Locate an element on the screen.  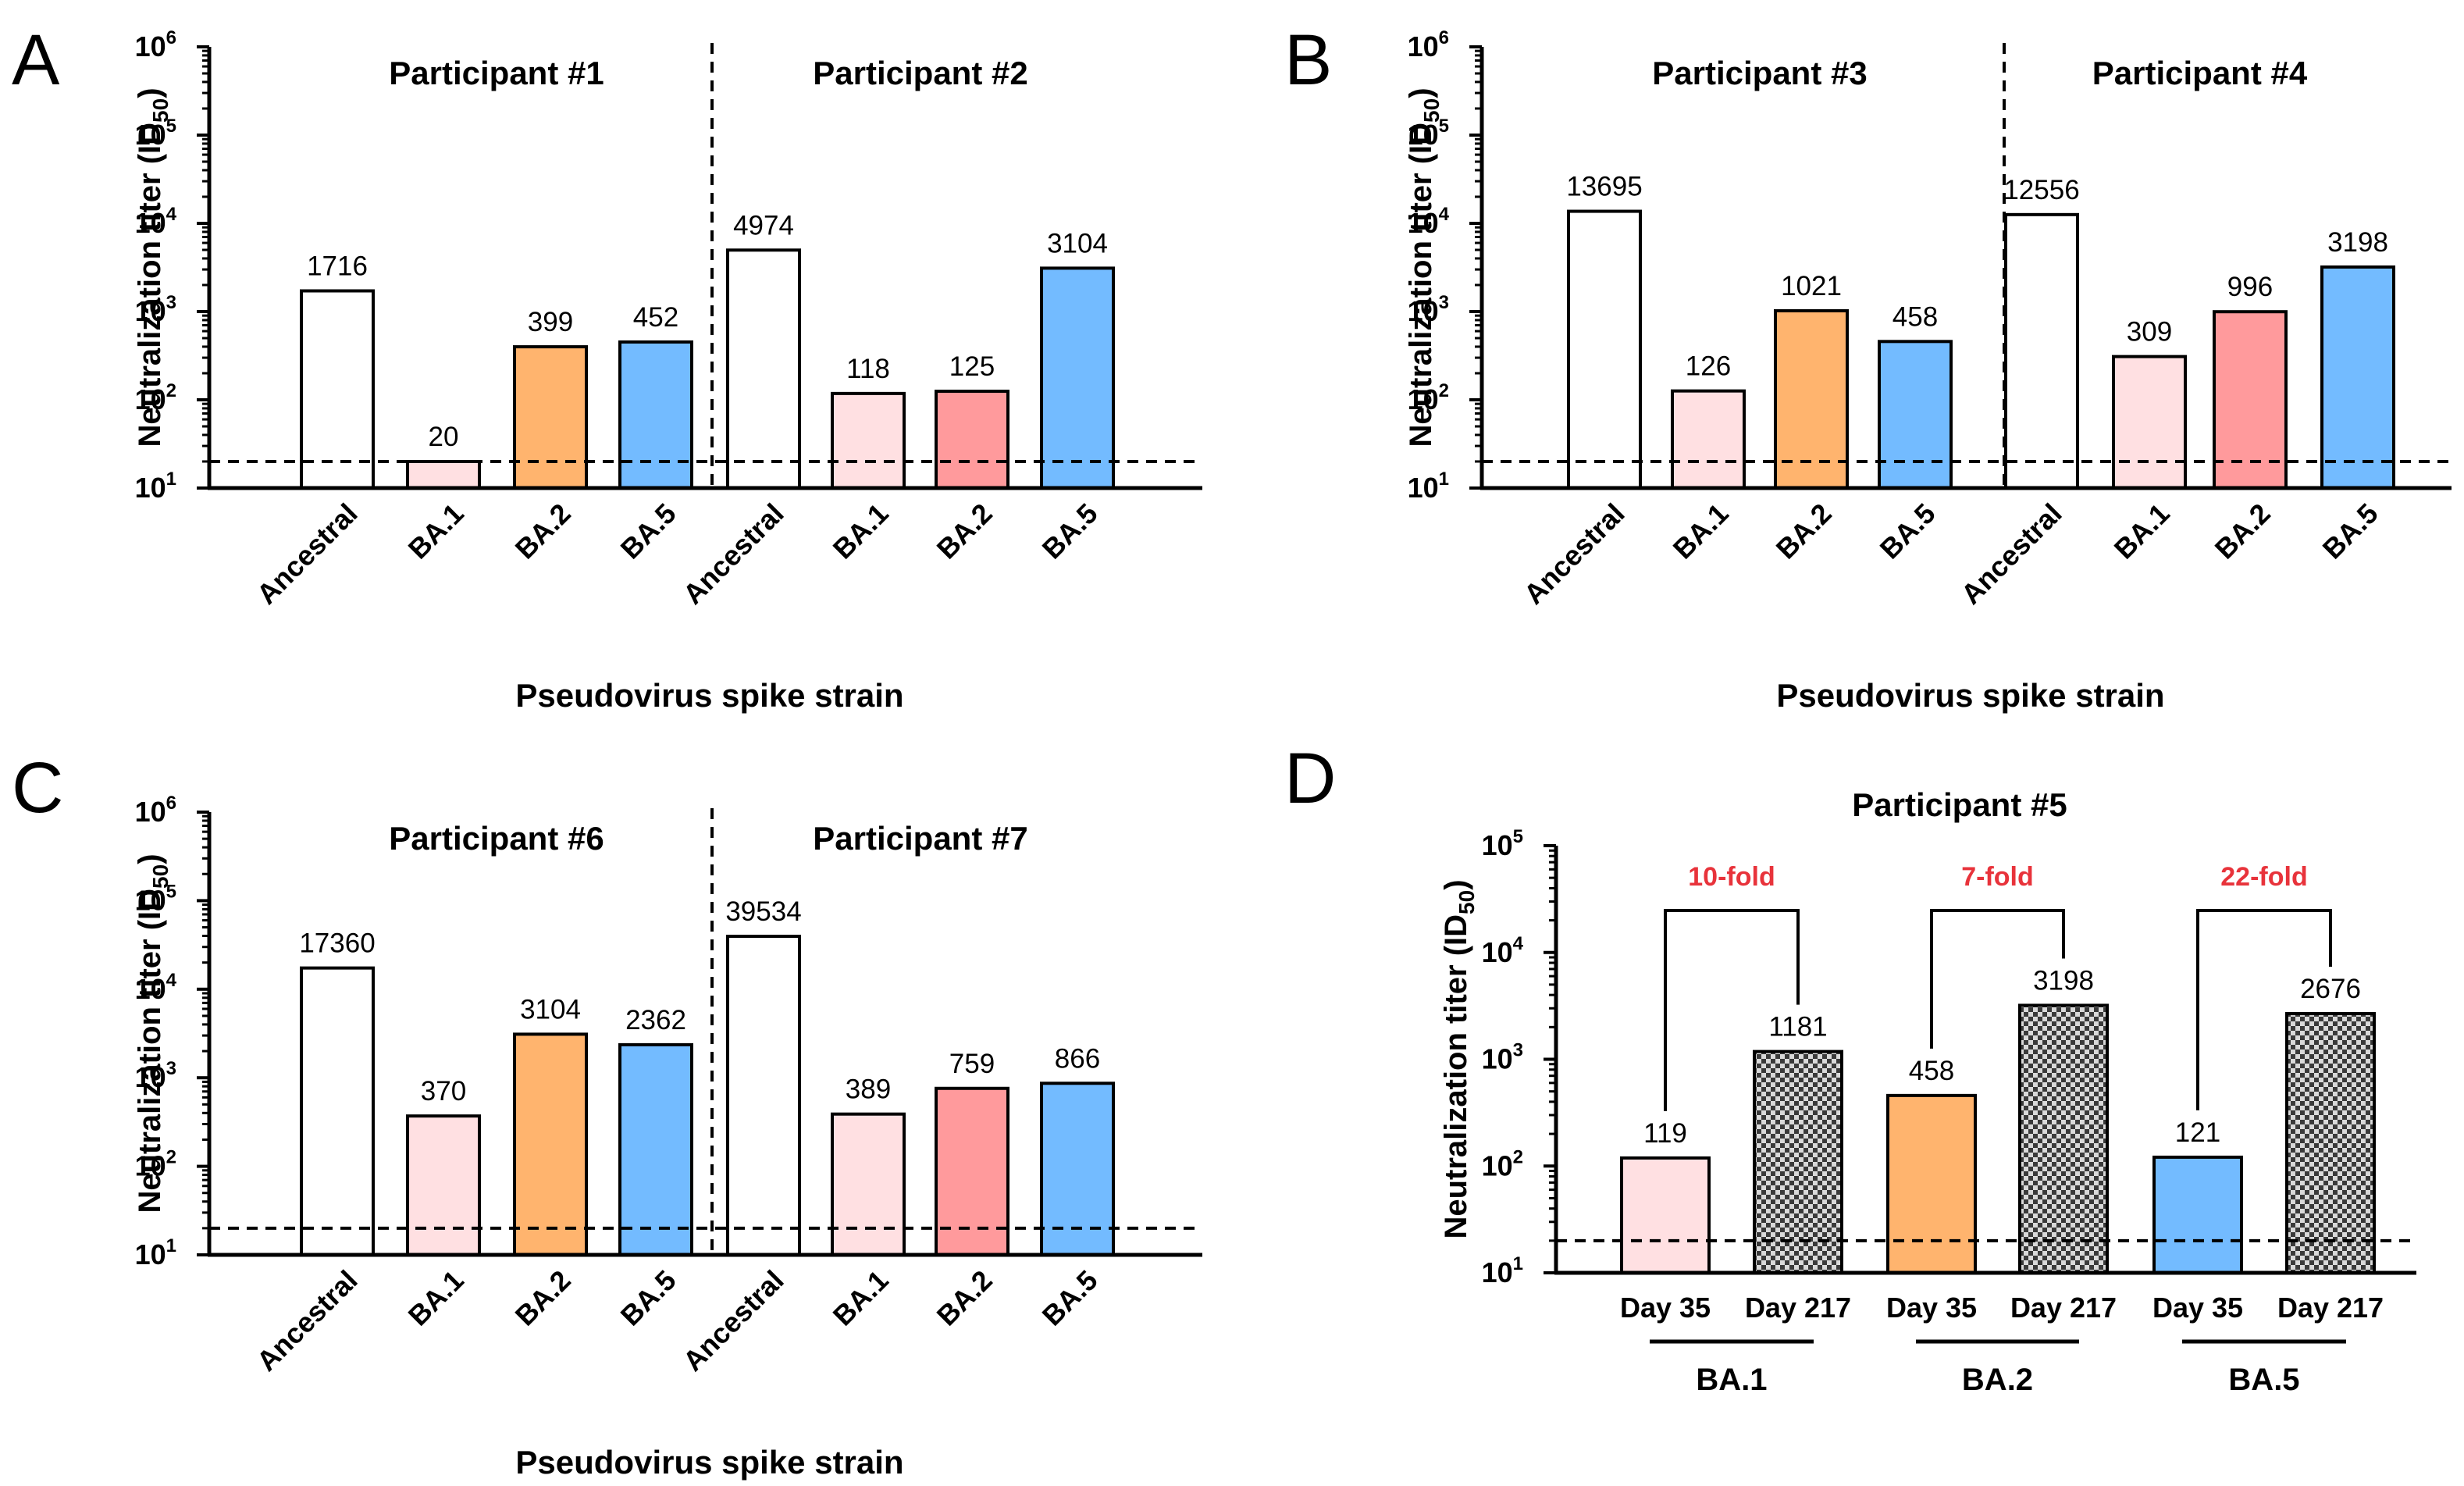
chart-title: Participant #5 is located at coordinates (1960, 804).